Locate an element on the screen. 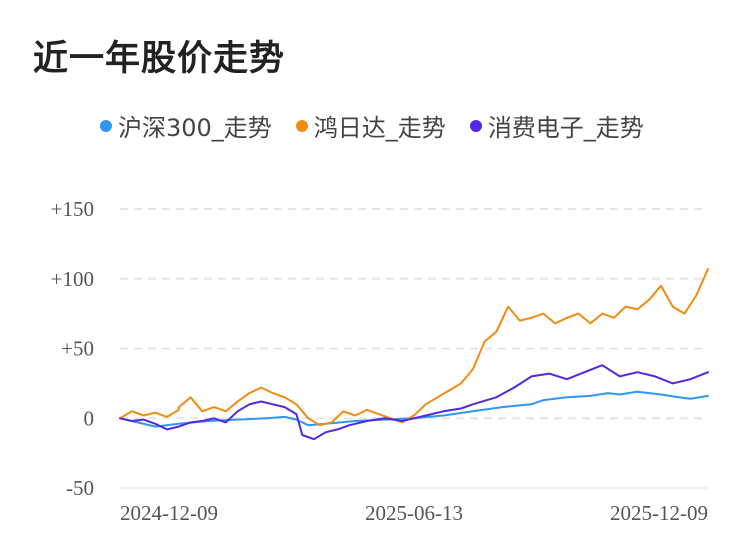 This screenshot has width=750, height=558. legend-label-hongrida: 鸿日达_走势 is located at coordinates (379, 128).